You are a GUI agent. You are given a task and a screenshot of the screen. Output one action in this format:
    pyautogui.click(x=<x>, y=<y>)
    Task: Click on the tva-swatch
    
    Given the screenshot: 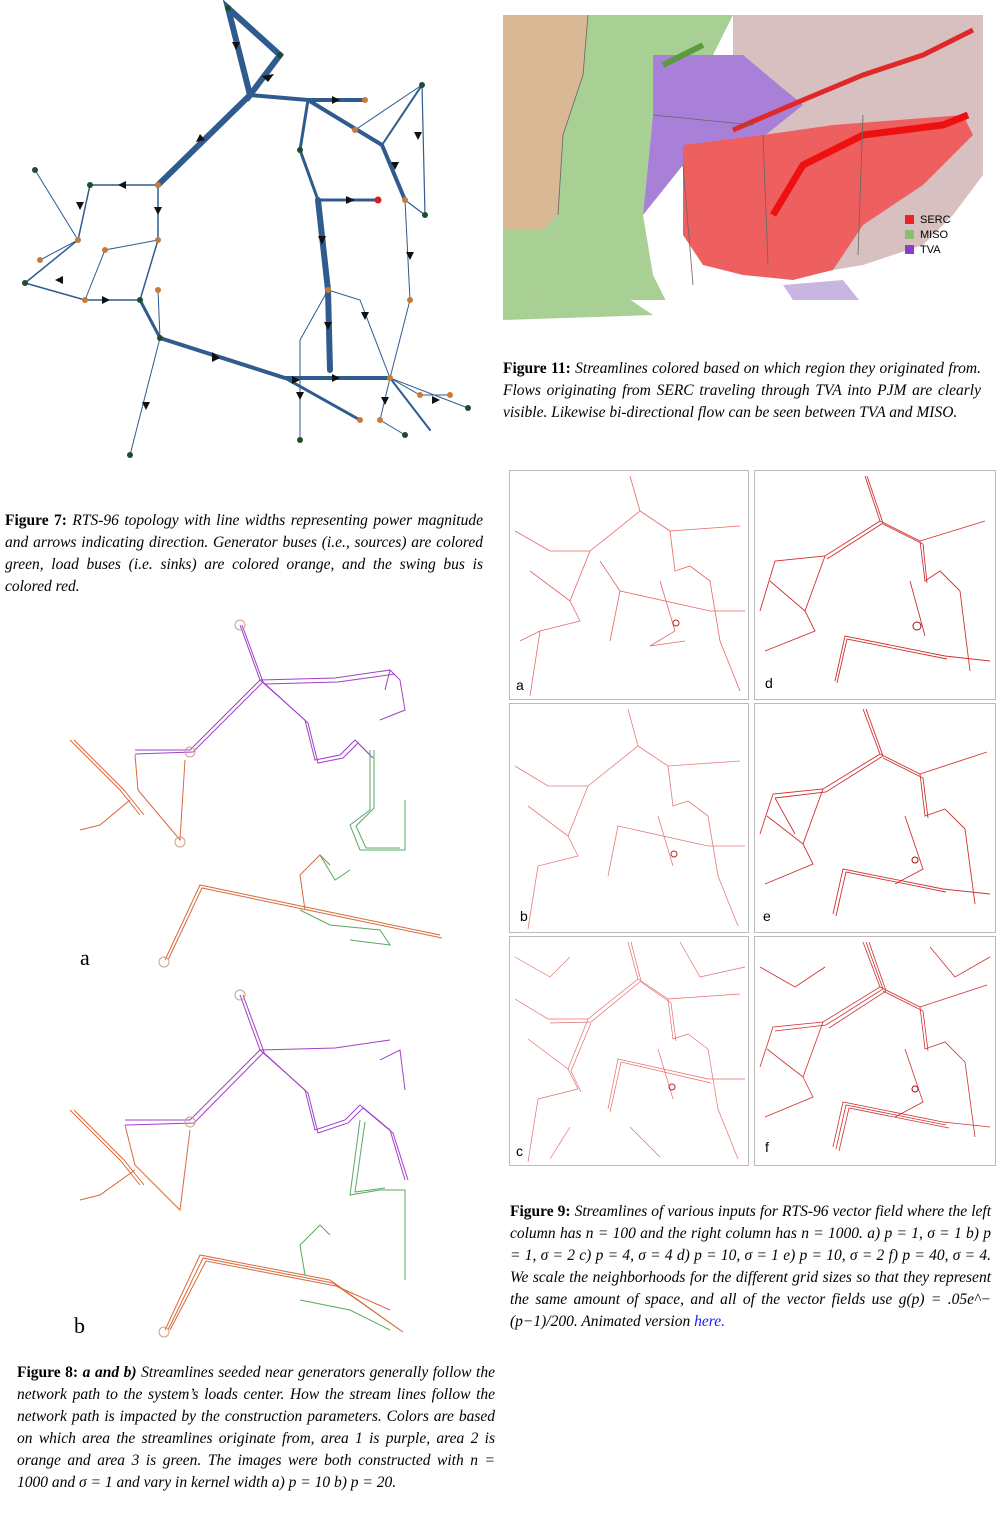 What is the action you would take?
    pyautogui.click(x=909, y=249)
    